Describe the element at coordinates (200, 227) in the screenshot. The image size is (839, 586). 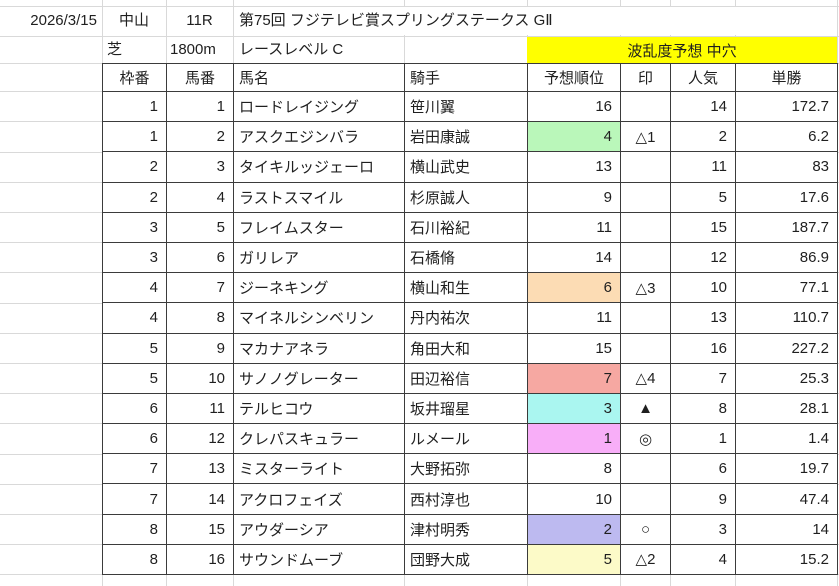
I see `horse-number-cell: 5` at that location.